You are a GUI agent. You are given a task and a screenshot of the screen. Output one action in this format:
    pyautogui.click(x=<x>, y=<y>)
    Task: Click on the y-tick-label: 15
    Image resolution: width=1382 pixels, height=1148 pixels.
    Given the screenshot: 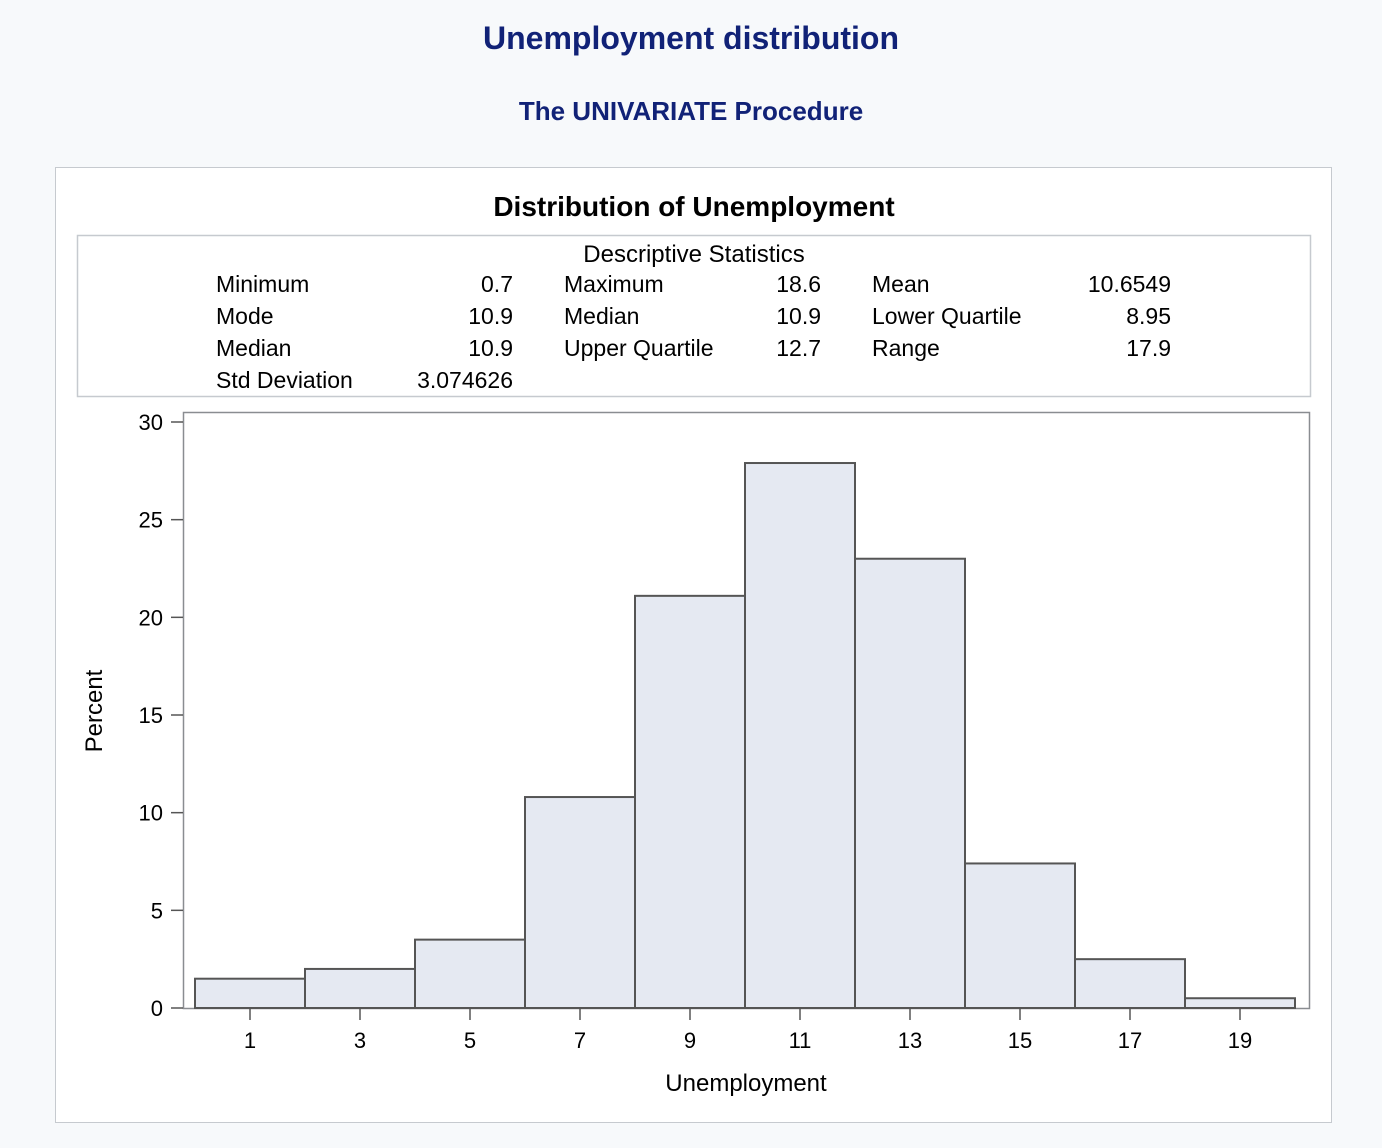 What is the action you would take?
    pyautogui.click(x=151, y=715)
    